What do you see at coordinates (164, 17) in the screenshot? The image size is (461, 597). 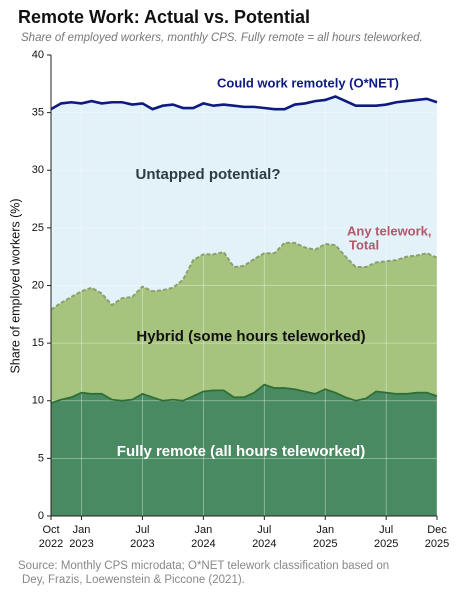 I see `chart-title: Remote Work: Actual vs. Potential` at bounding box center [164, 17].